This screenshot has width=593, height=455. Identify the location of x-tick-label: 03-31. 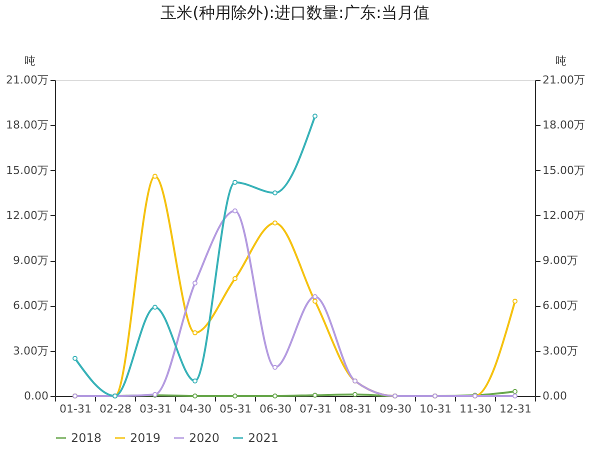
(156, 409).